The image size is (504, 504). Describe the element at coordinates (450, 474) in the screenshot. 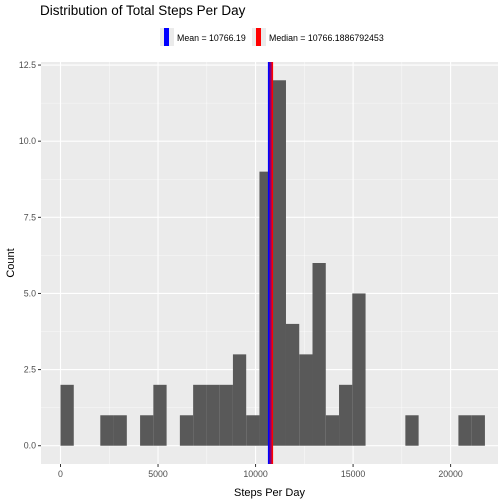

I see `x-tick-label: 20000` at that location.